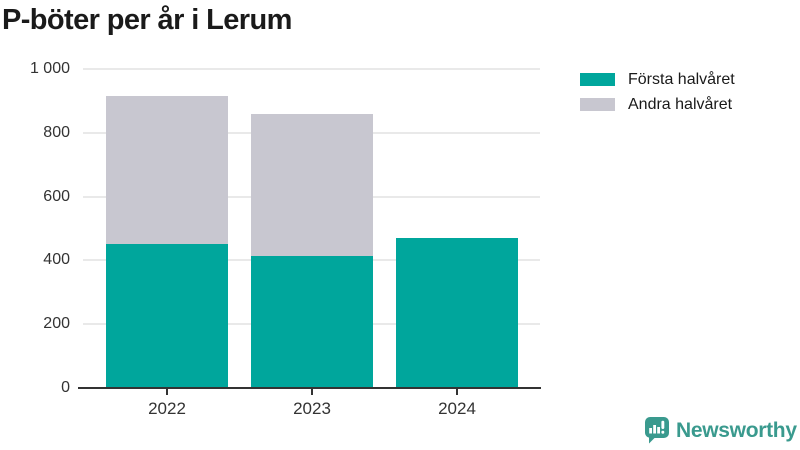  What do you see at coordinates (56, 196) in the screenshot?
I see `y-tick-label-600: 600` at bounding box center [56, 196].